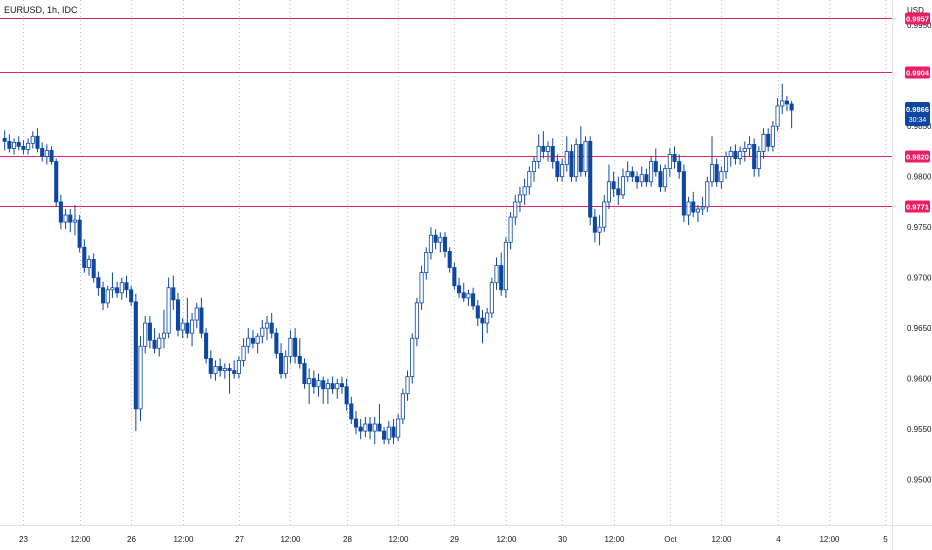 The height and width of the screenshot is (550, 932). What do you see at coordinates (915, 10) in the screenshot?
I see `currency-label: USD` at bounding box center [915, 10].